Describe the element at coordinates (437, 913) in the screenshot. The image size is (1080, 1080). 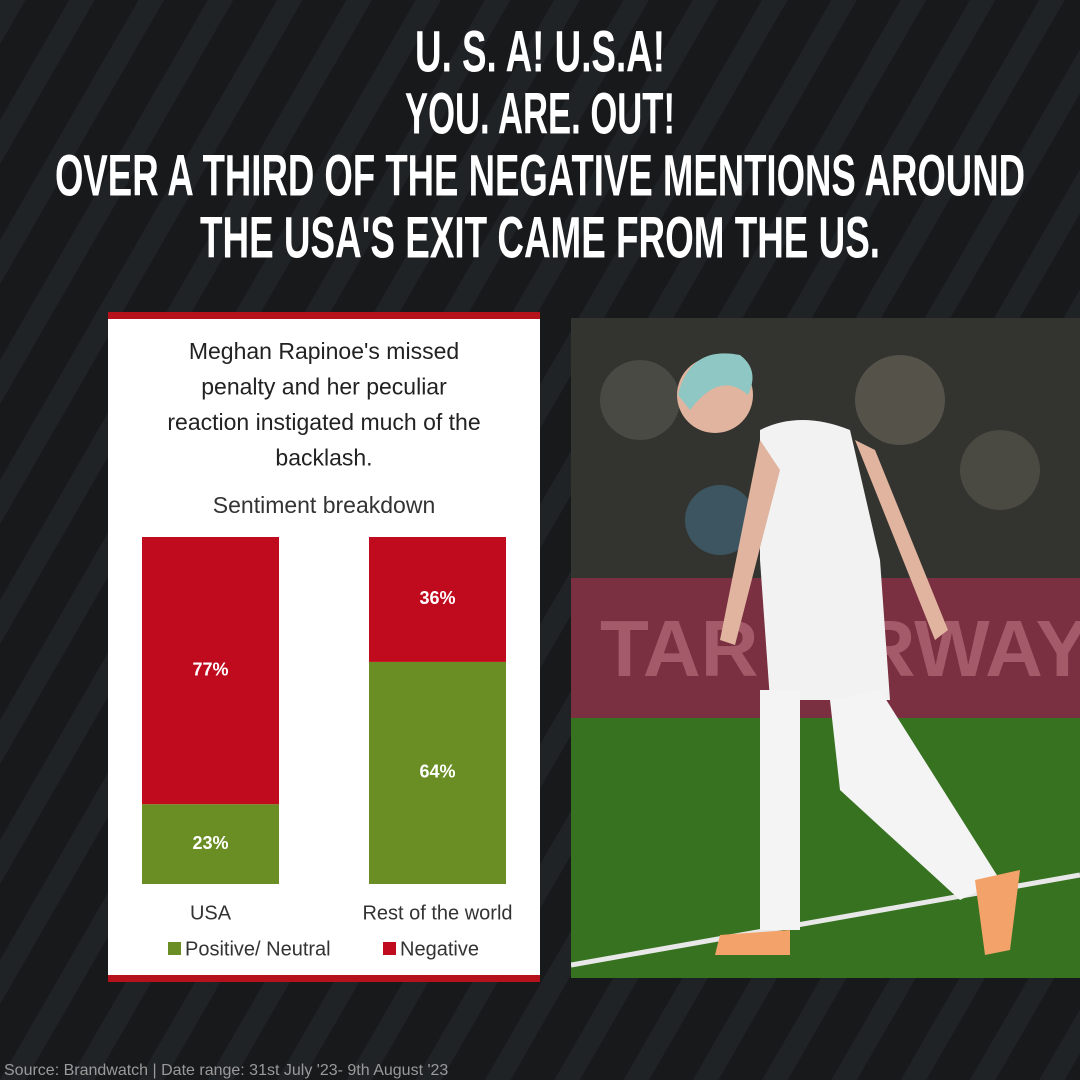
I see `x-tick-label: Rest of the world` at that location.